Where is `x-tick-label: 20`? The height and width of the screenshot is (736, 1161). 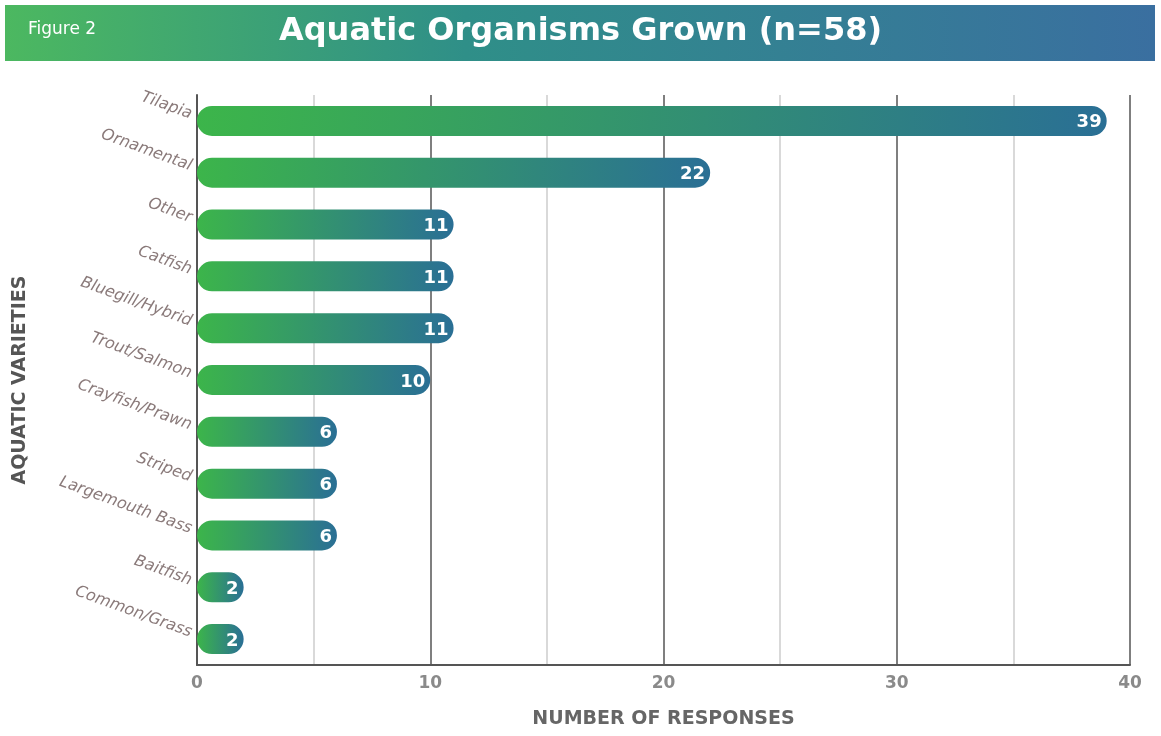 x-tick-label: 20 is located at coordinates (663, 681).